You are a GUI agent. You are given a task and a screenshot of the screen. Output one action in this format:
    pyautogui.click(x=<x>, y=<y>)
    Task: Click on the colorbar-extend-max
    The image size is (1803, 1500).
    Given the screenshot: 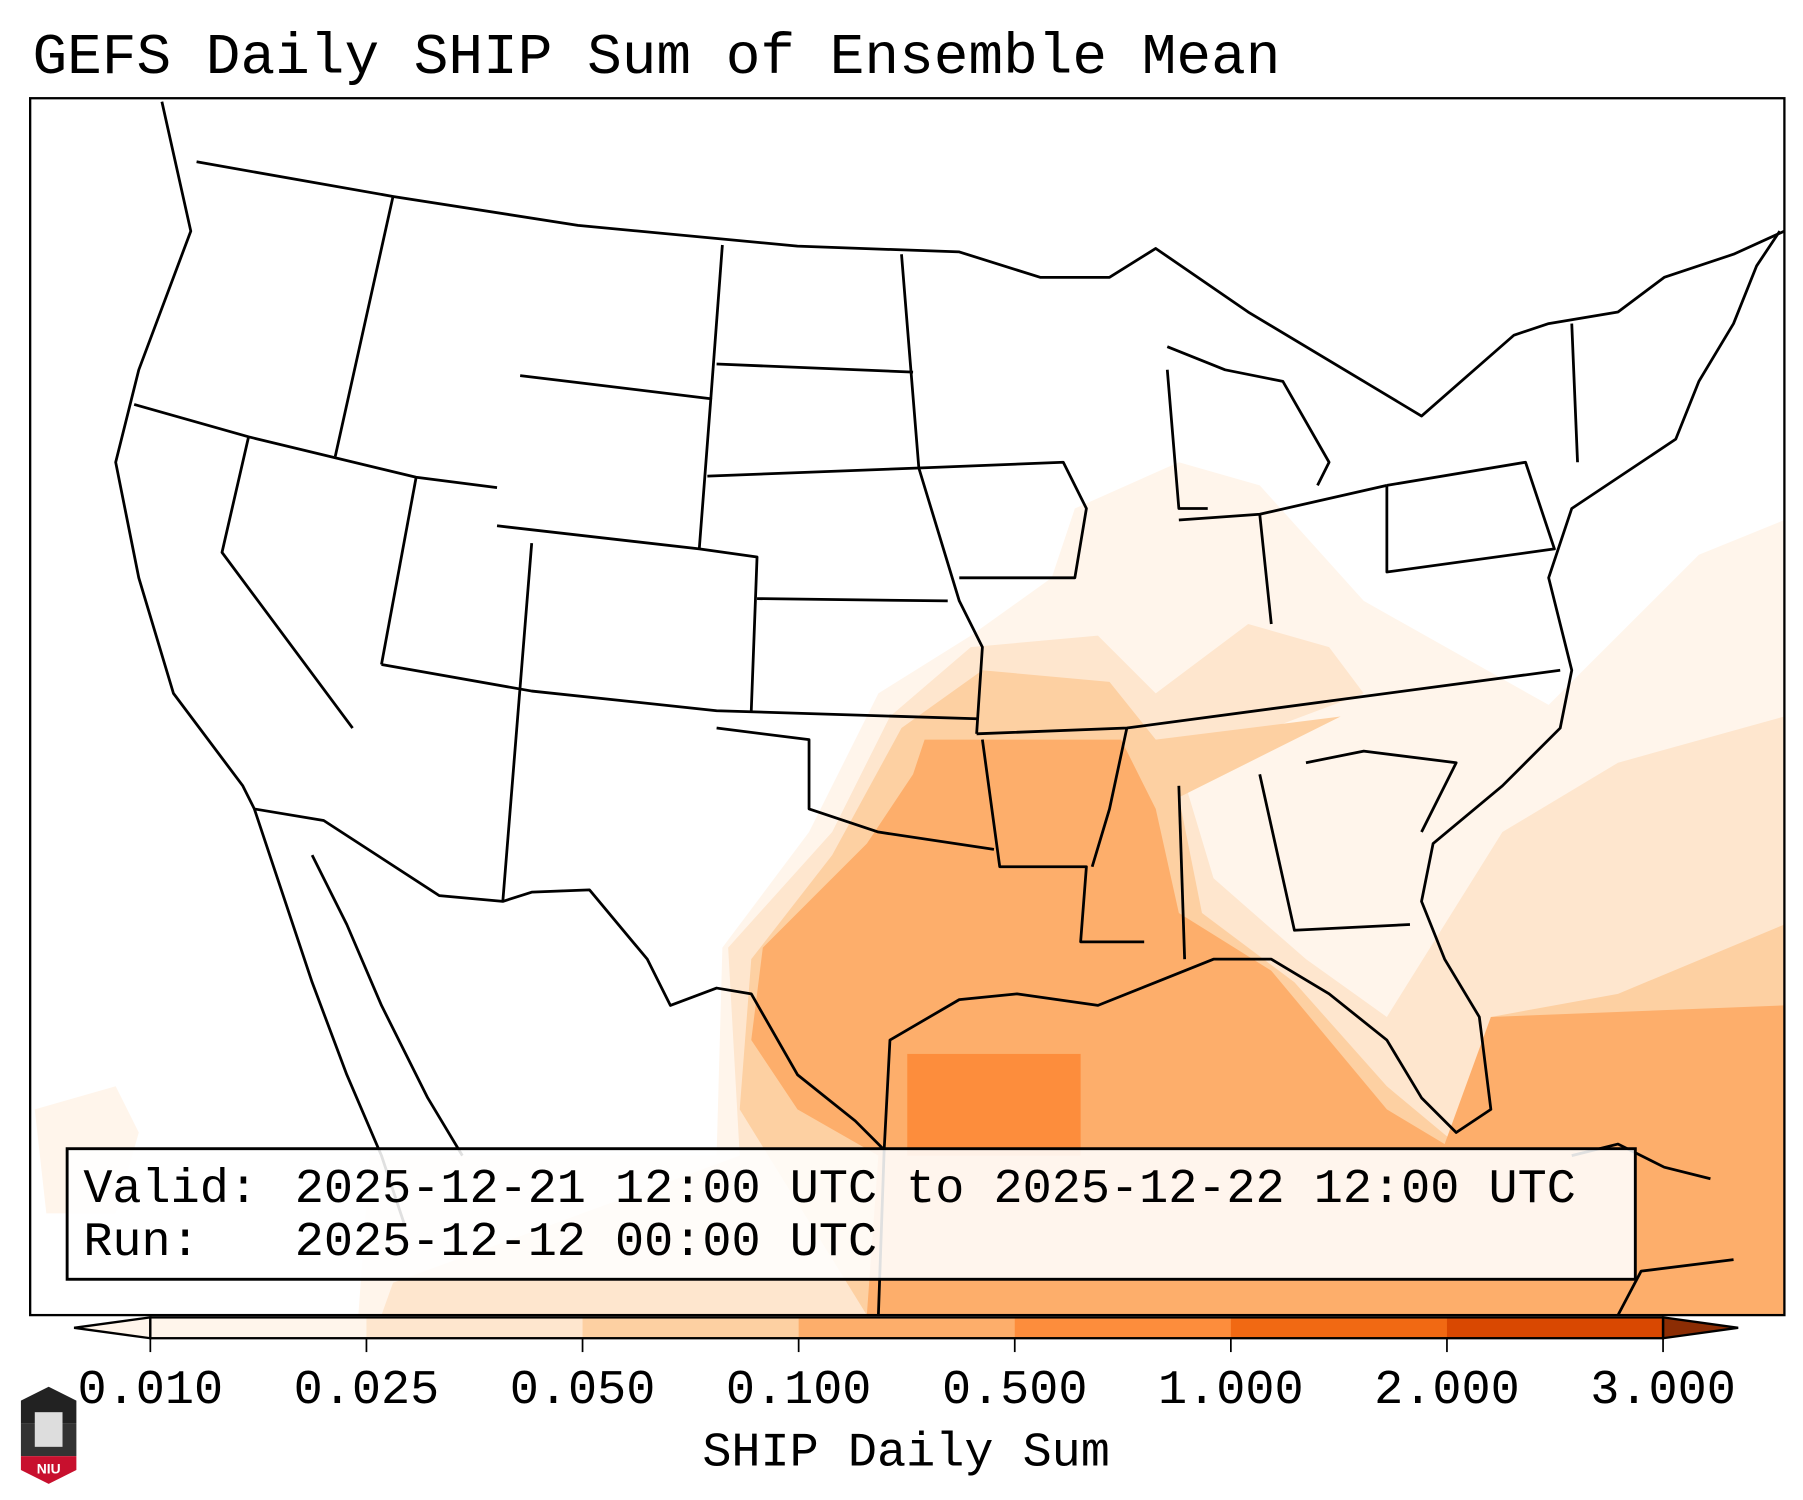 What is the action you would take?
    pyautogui.click(x=1700, y=1328)
    